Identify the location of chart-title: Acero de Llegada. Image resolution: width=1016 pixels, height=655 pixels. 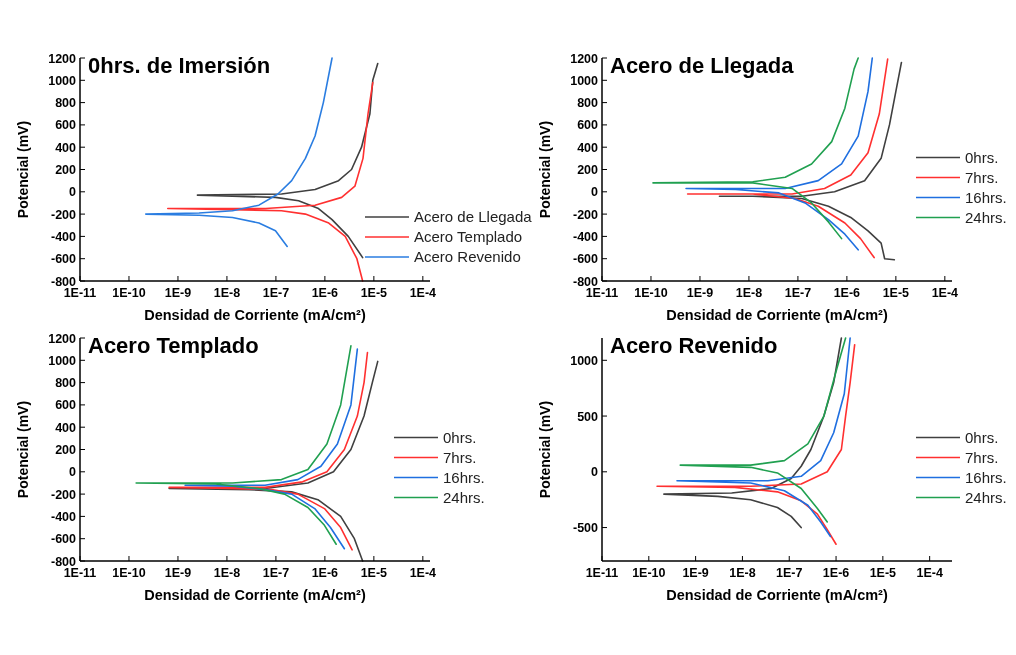
(702, 65).